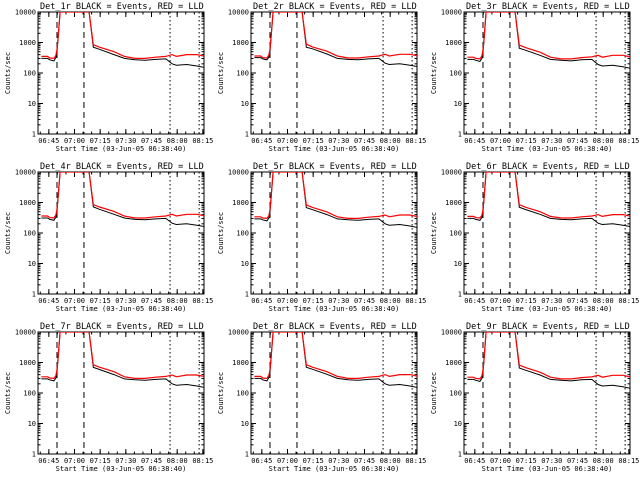 The image size is (640, 484). Describe the element at coordinates (548, 327) in the screenshot. I see `chart-title: Det_9r BLACK = Events, RED = LLD` at that location.